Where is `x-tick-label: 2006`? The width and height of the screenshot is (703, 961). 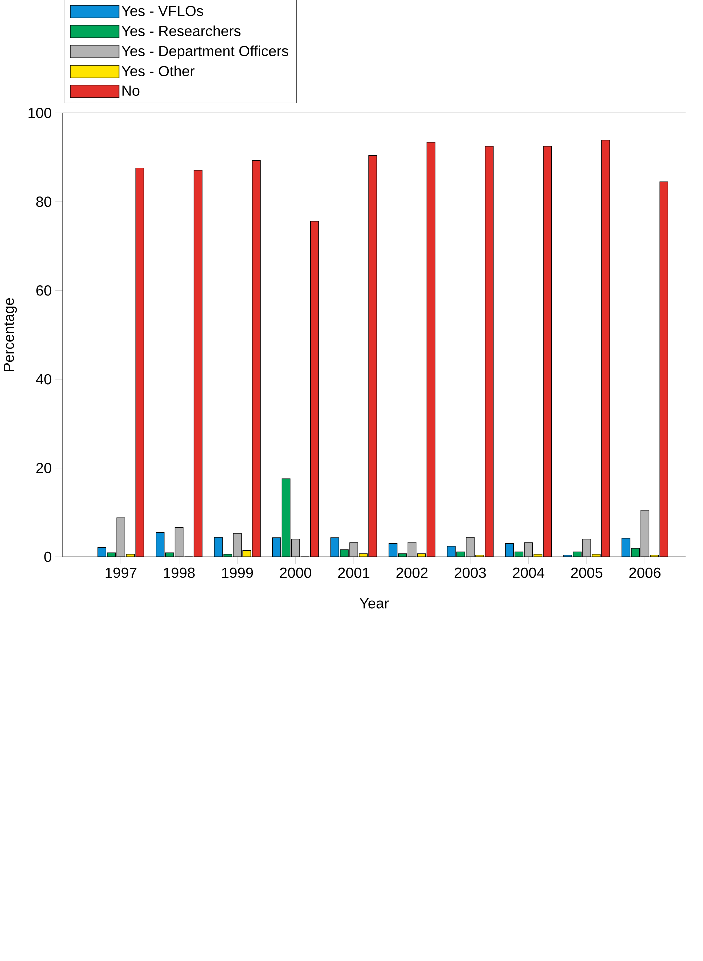
x-tick-label: 2006 is located at coordinates (645, 573).